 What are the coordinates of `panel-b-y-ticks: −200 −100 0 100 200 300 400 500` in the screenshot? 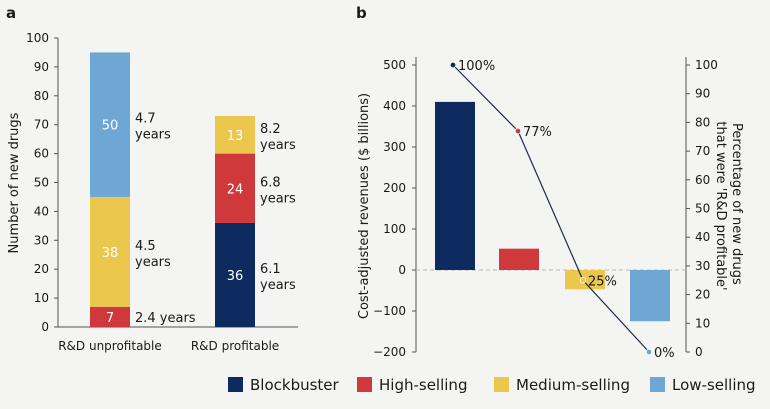 It's located at (394, 208).